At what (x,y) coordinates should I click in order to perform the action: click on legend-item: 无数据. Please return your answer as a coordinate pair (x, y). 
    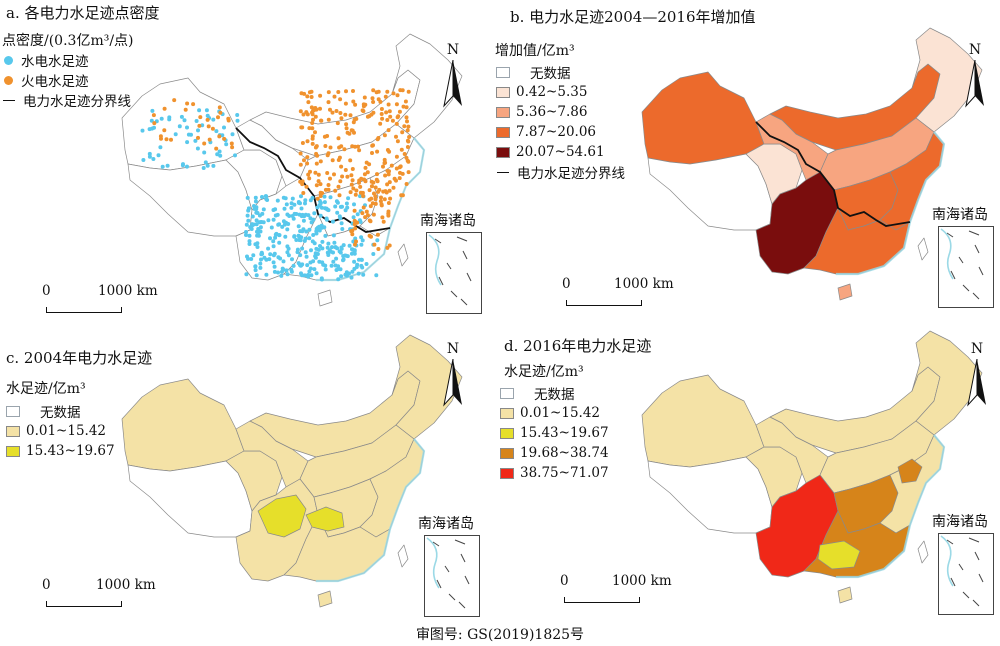
    Looking at the image, I should click on (60, 411).